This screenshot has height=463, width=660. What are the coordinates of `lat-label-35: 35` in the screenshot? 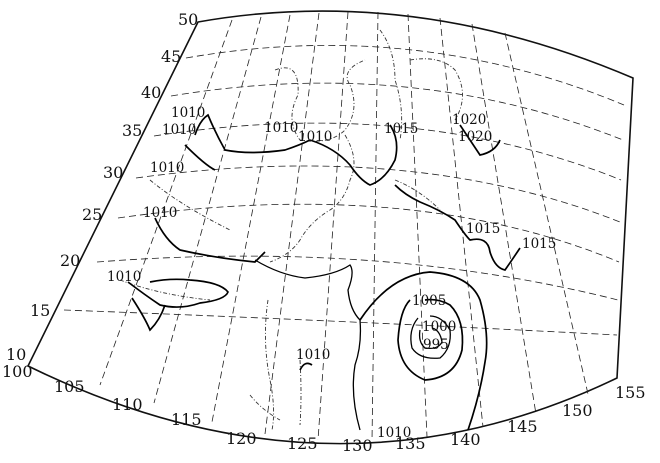 It's located at (132, 130).